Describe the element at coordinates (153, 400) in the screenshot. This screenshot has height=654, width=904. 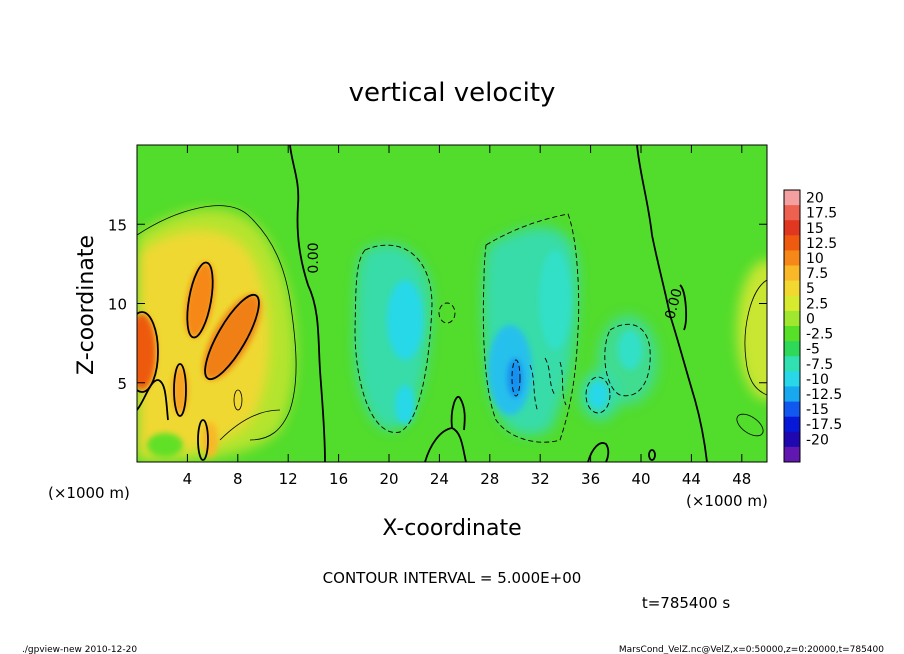
I see `contour-left-base` at that location.